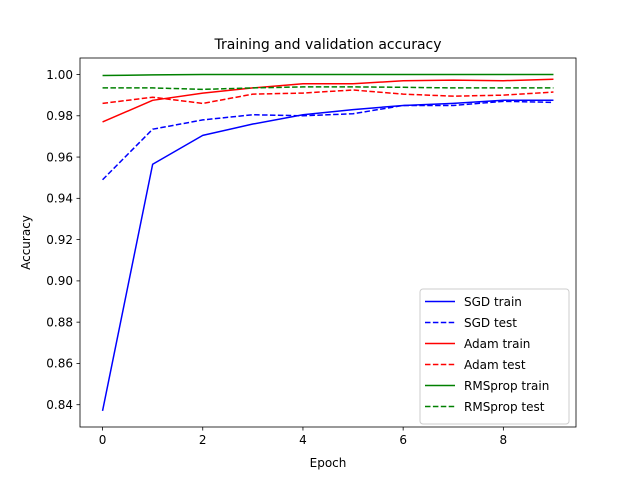 Image resolution: width=640 pixels, height=480 pixels. I want to click on y-tick-label: 0.88, so click(59, 322).